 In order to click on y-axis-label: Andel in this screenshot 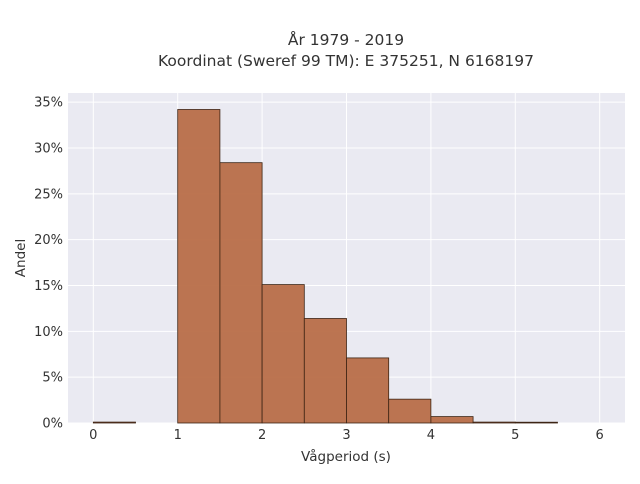, I will do `click(21, 258)`.